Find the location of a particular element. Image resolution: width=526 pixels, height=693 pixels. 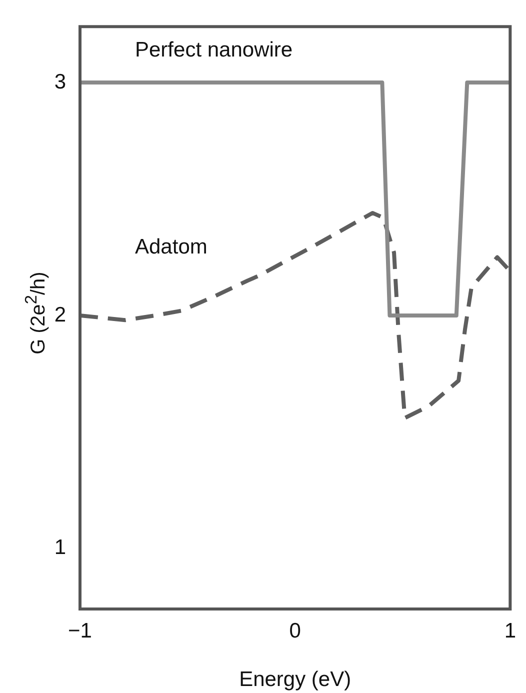

x-axis-title: Energy (eV) is located at coordinates (295, 680).